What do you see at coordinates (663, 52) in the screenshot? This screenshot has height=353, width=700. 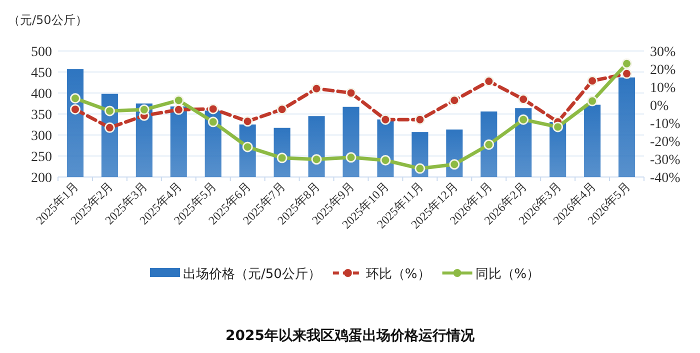 I see `y2-tick-label: 30%` at bounding box center [663, 52].